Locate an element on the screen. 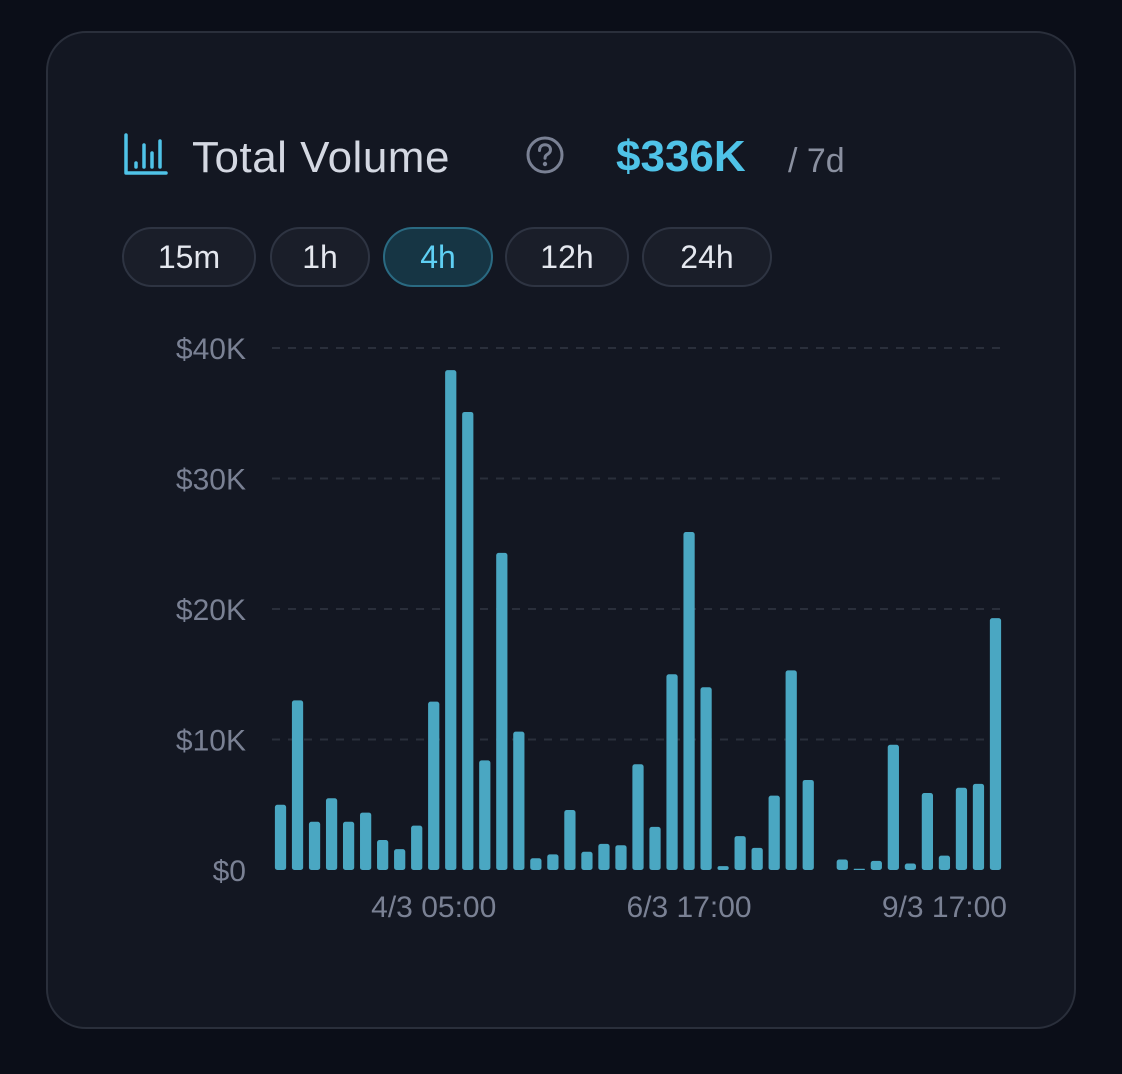  tab-4h: 4h is located at coordinates (438, 257).